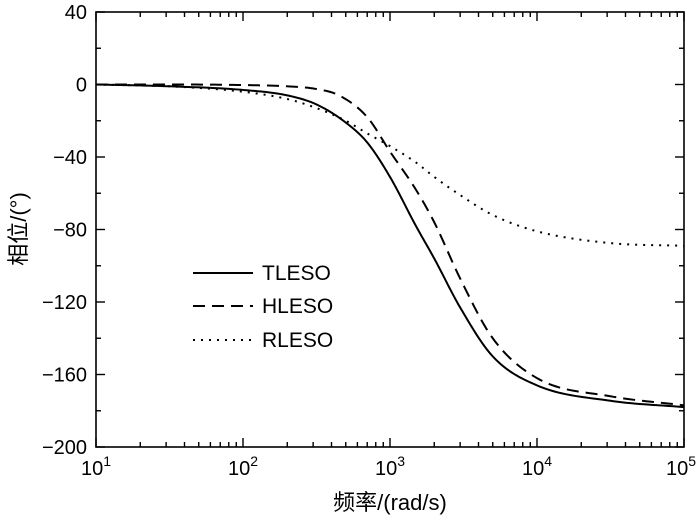 This screenshot has width=700, height=520. What do you see at coordinates (297, 306) in the screenshot?
I see `legend-label-hleso: HLESO` at bounding box center [297, 306].